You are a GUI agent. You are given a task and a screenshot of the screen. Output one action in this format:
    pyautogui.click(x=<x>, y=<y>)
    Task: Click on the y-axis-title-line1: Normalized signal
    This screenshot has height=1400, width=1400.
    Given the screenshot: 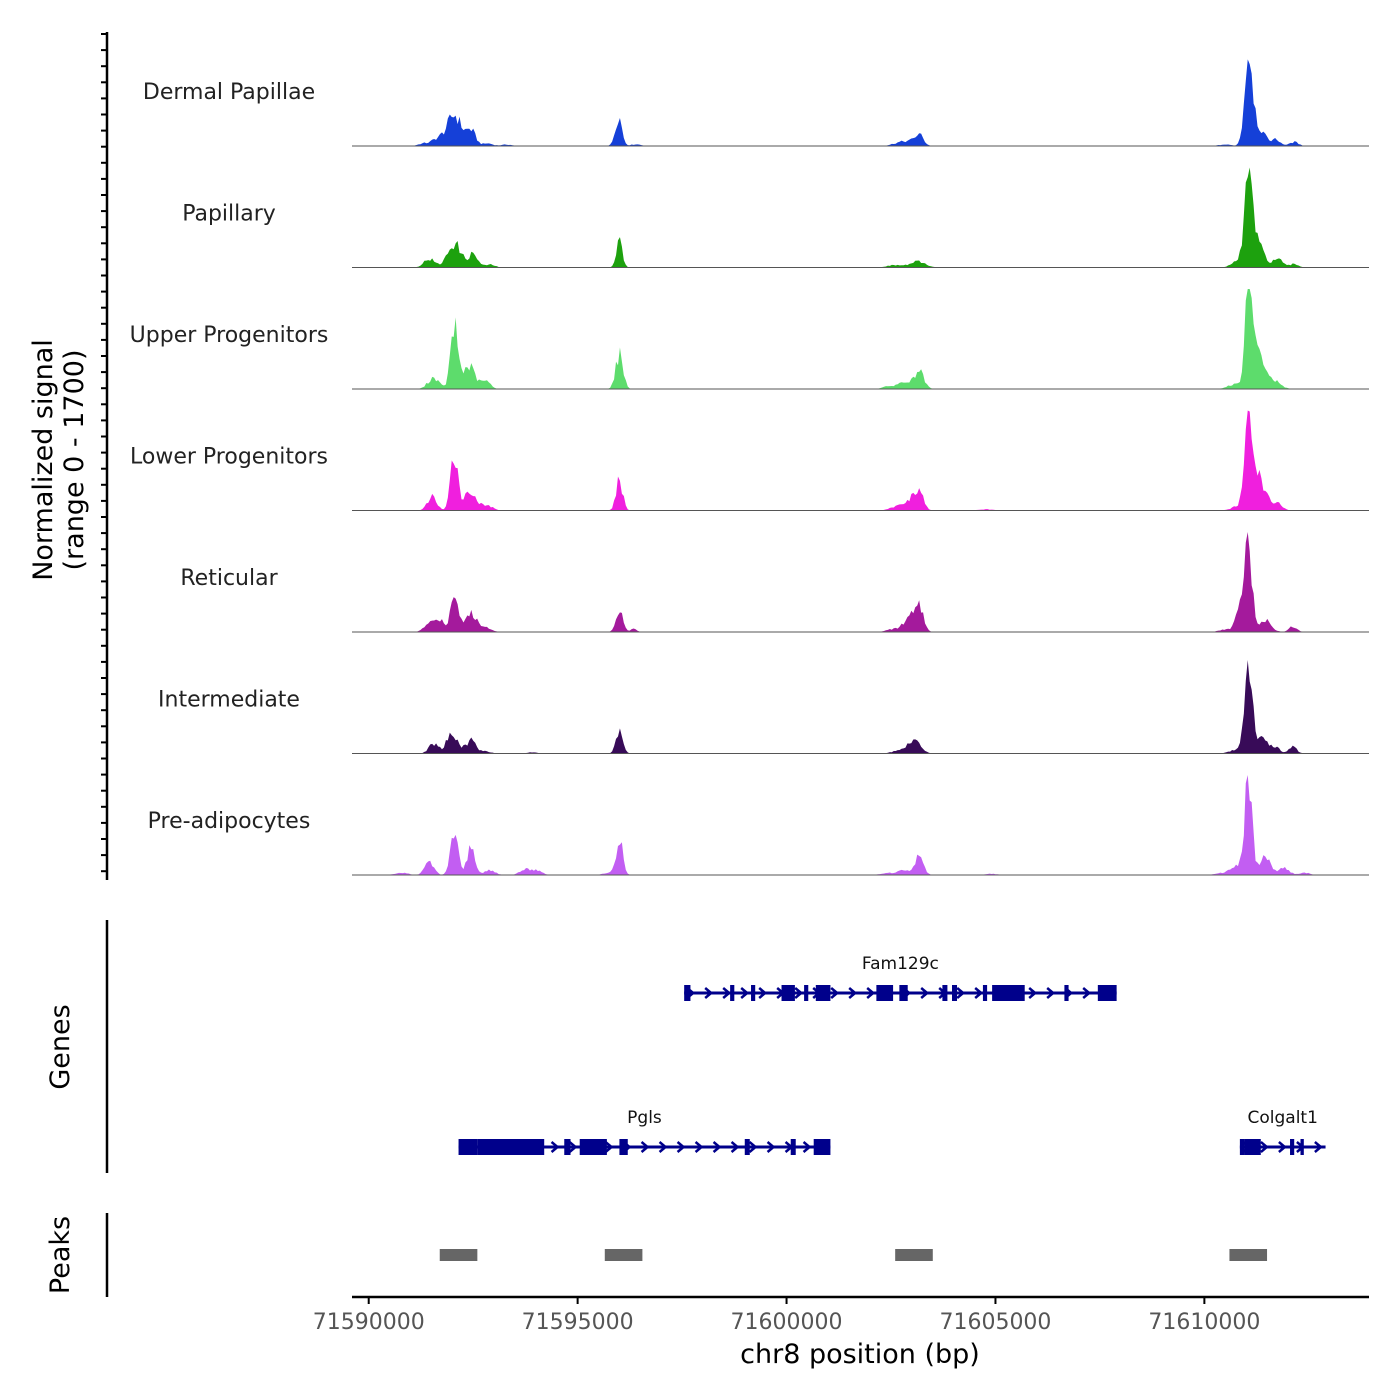 What is the action you would take?
    pyautogui.click(x=43, y=460)
    